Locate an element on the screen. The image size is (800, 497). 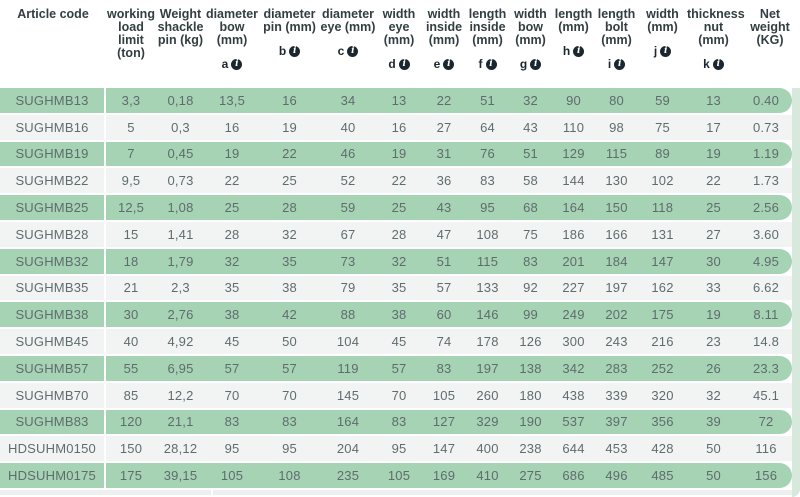
cell: 108 is located at coordinates (487, 234).